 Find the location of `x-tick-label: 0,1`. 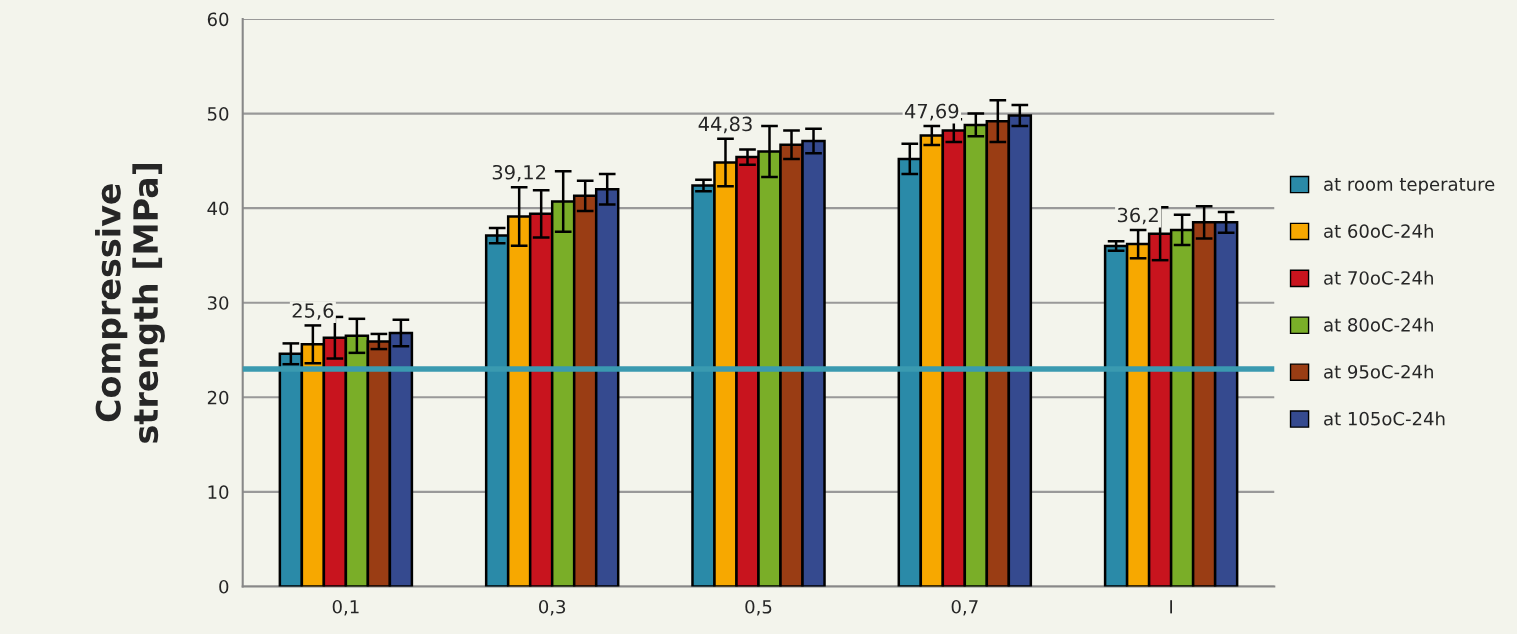

x-tick-label: 0,1 is located at coordinates (345, 607).